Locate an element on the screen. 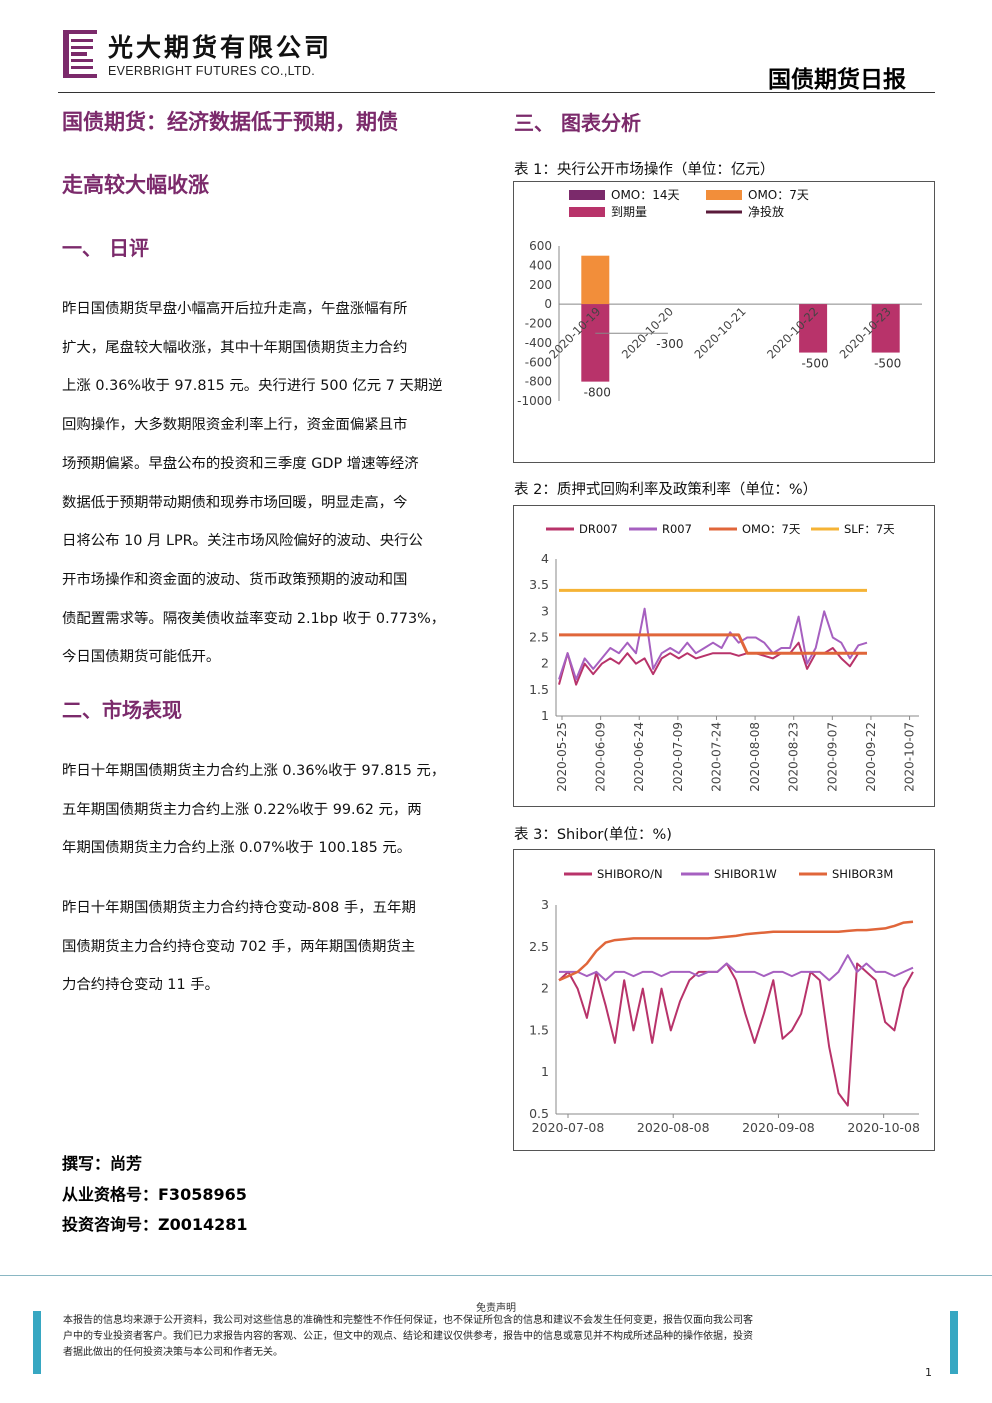  chart3-caption: 表 3：Shibor(单位：%) is located at coordinates (593, 835).